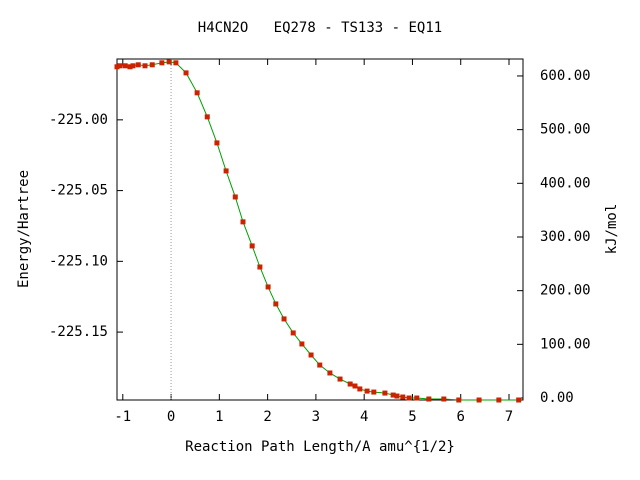  Describe the element at coordinates (171, 417) in the screenshot. I see `x-tick-label: 0` at that location.